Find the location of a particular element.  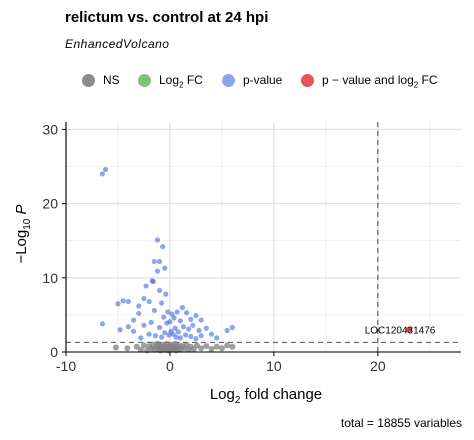

chart-title: relictum vs. control at 24 hpi is located at coordinates (167, 17).